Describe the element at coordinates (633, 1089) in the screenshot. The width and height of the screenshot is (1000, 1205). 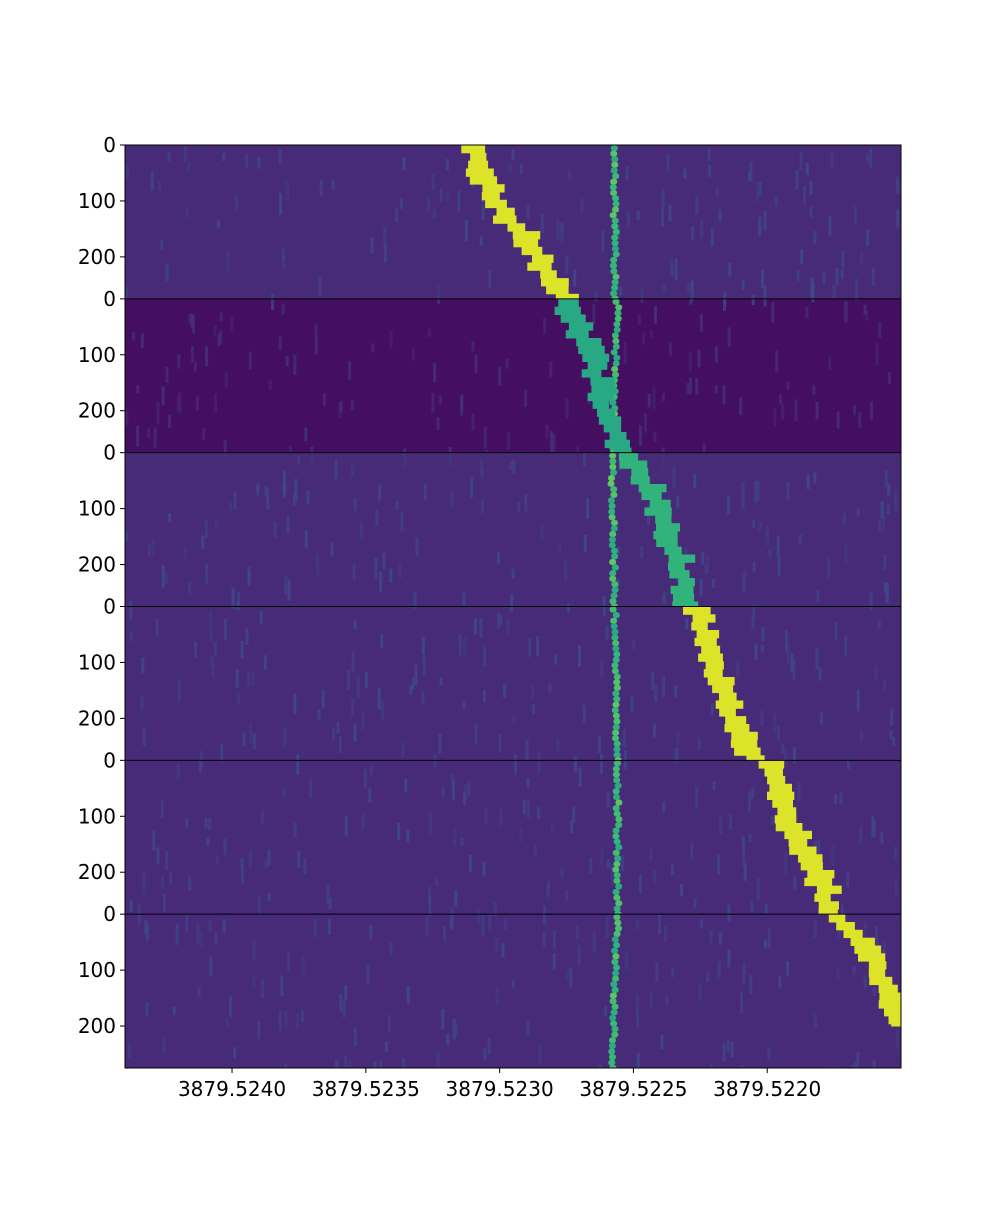
I see `x-tick-label: 3879.5225` at that location.